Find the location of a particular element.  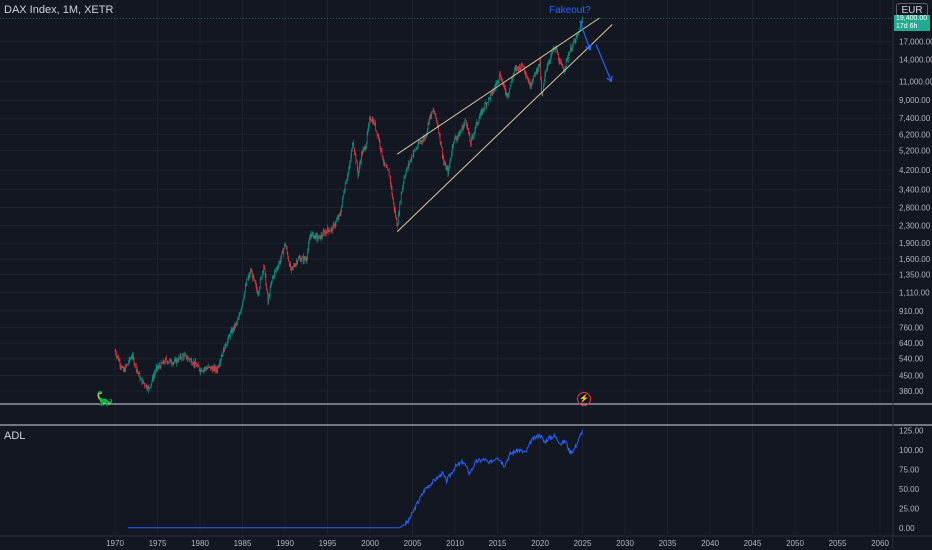

symbol-legend: DAX Index, 1M, XETR is located at coordinates (59, 10).